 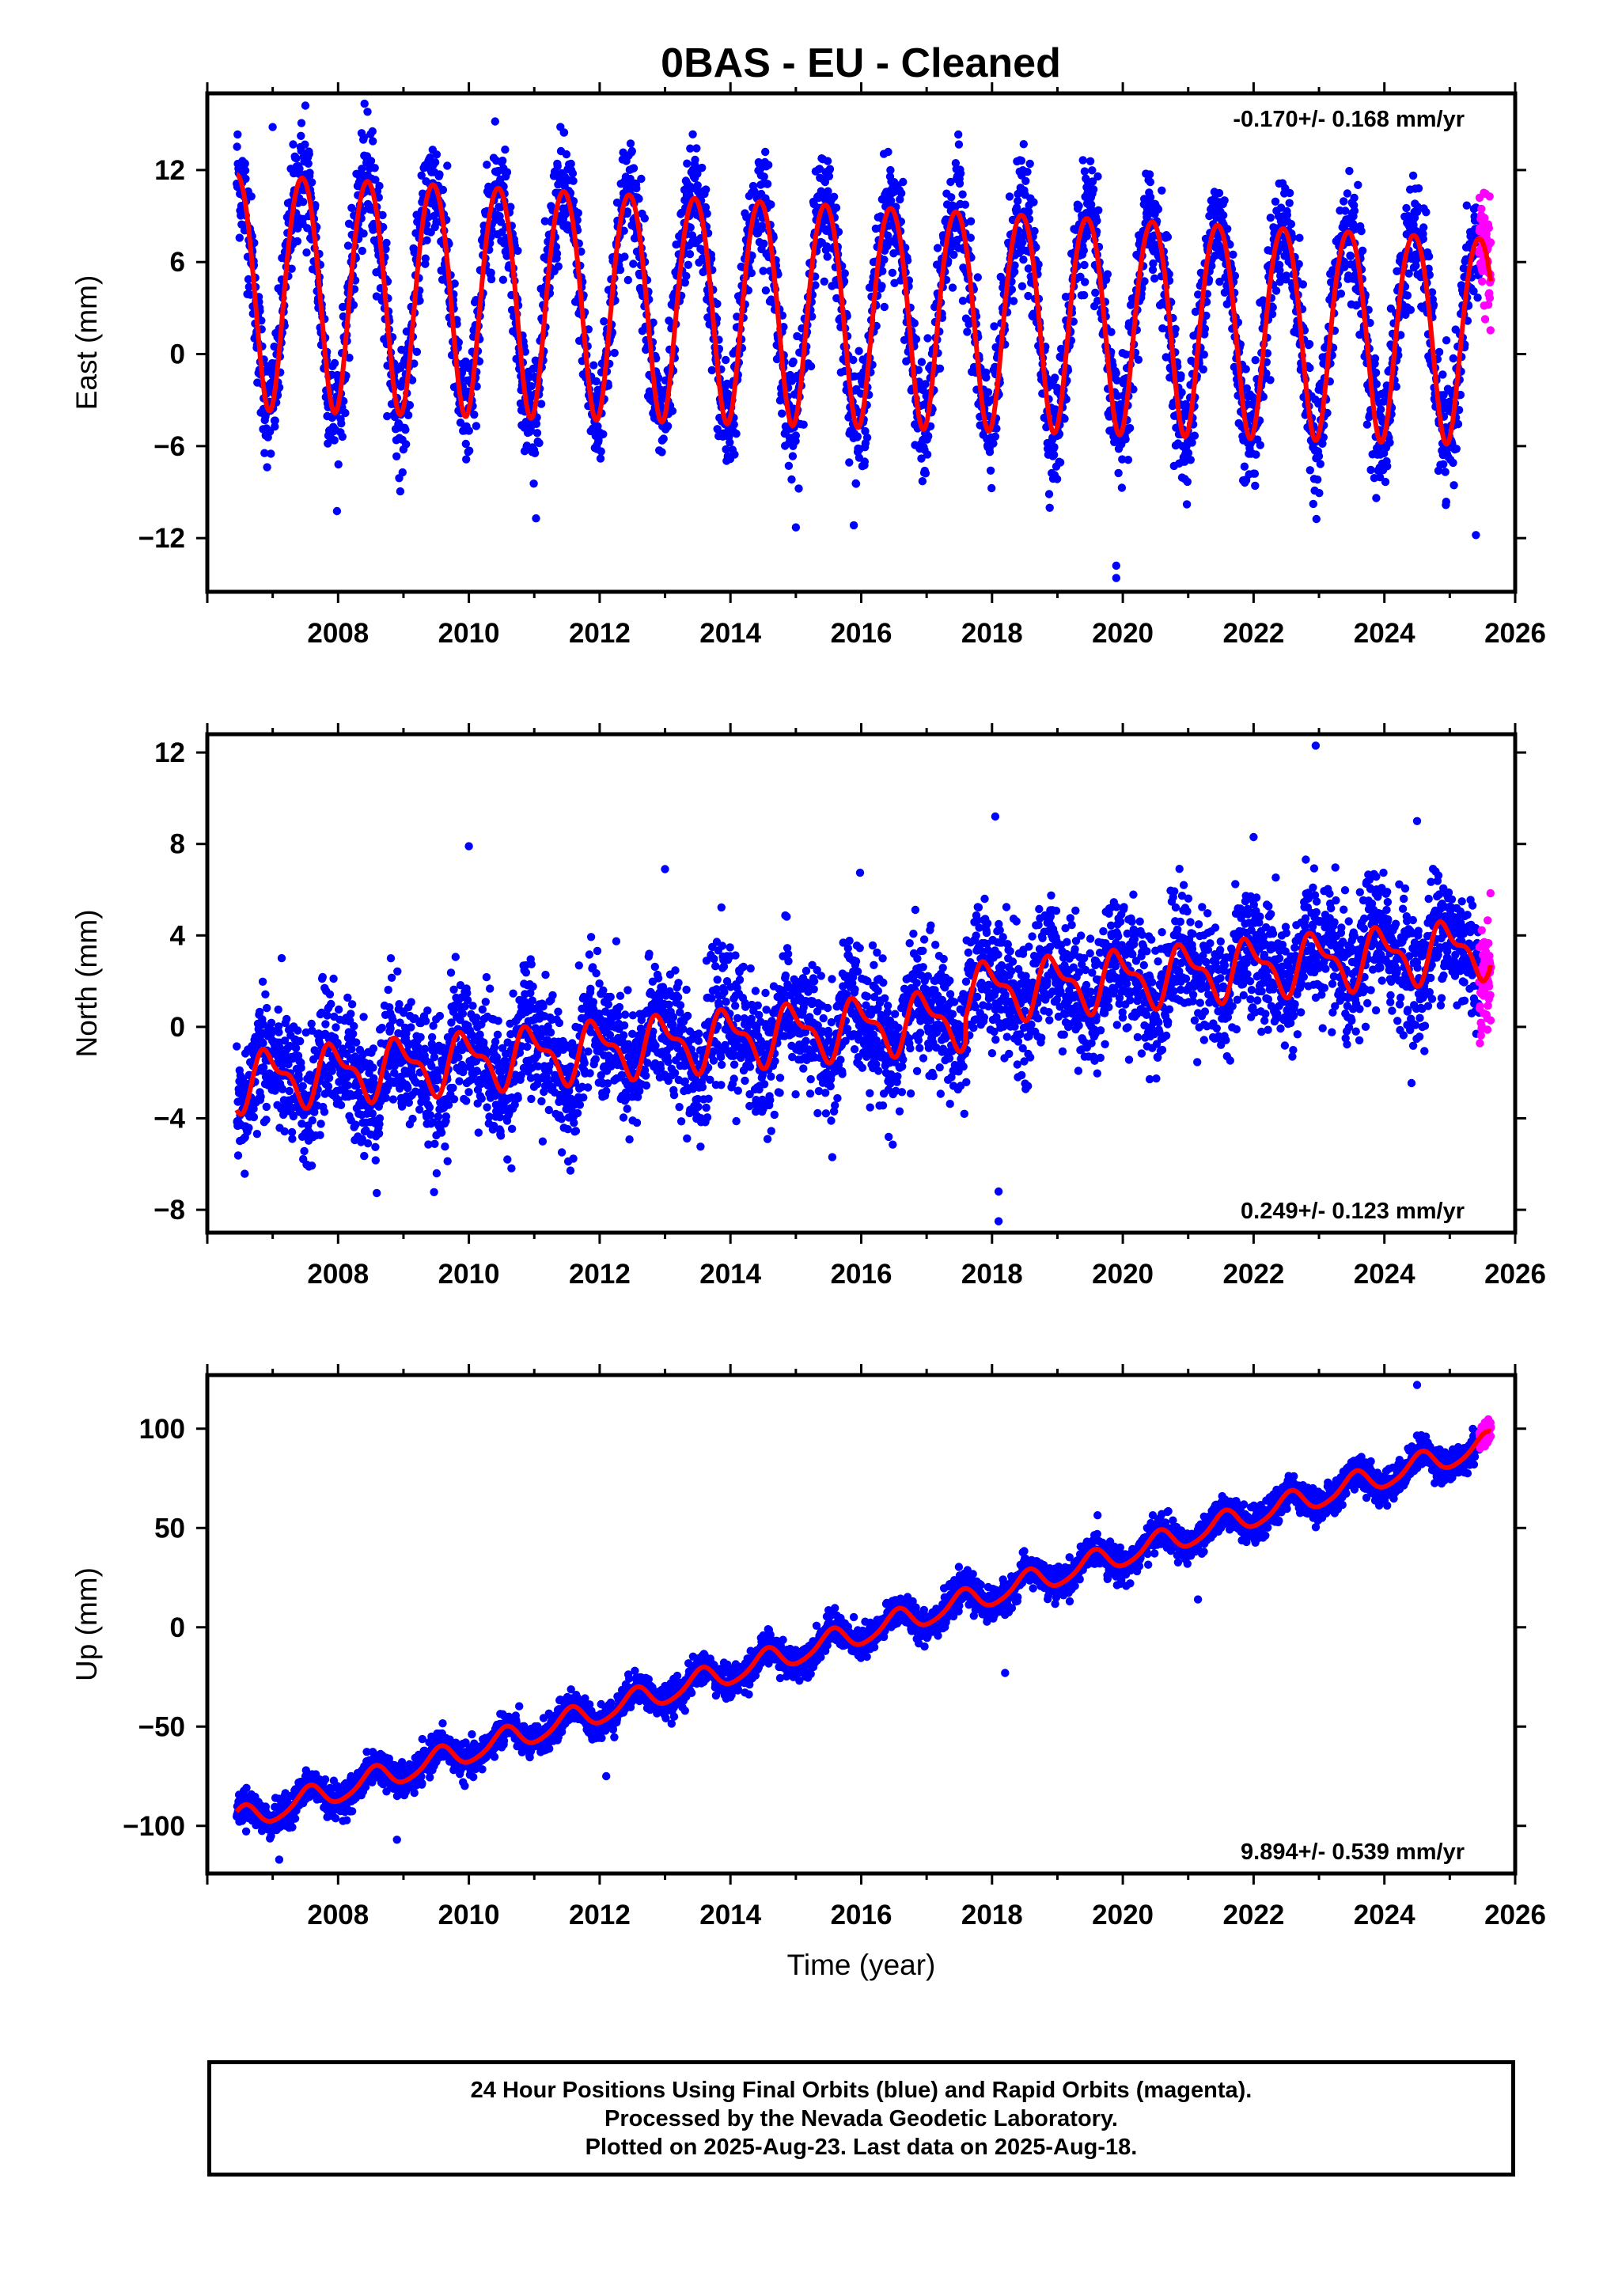 What do you see at coordinates (1515, 633) in the screenshot?
I see `x-tick-label: 2026` at bounding box center [1515, 633].